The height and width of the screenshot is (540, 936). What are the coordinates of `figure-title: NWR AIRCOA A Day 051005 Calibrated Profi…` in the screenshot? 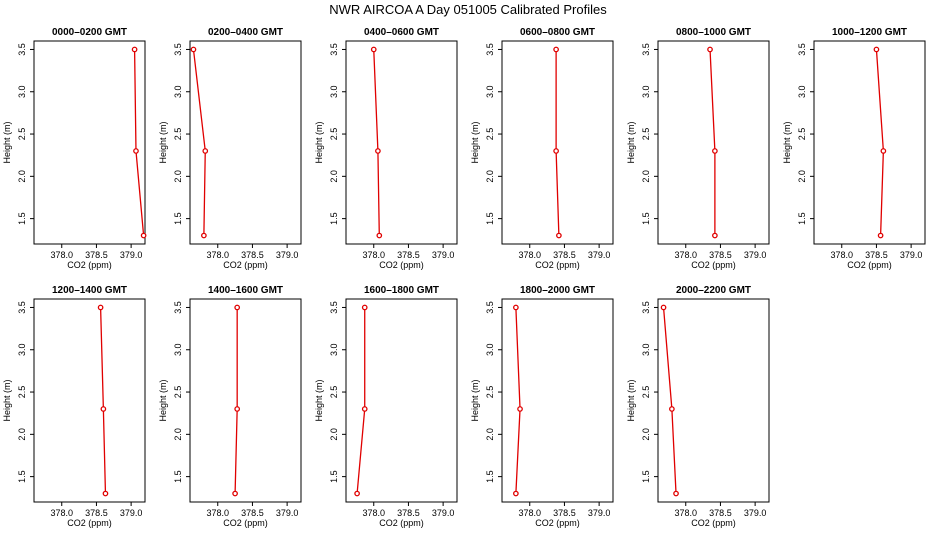 It's located at (468, 9).